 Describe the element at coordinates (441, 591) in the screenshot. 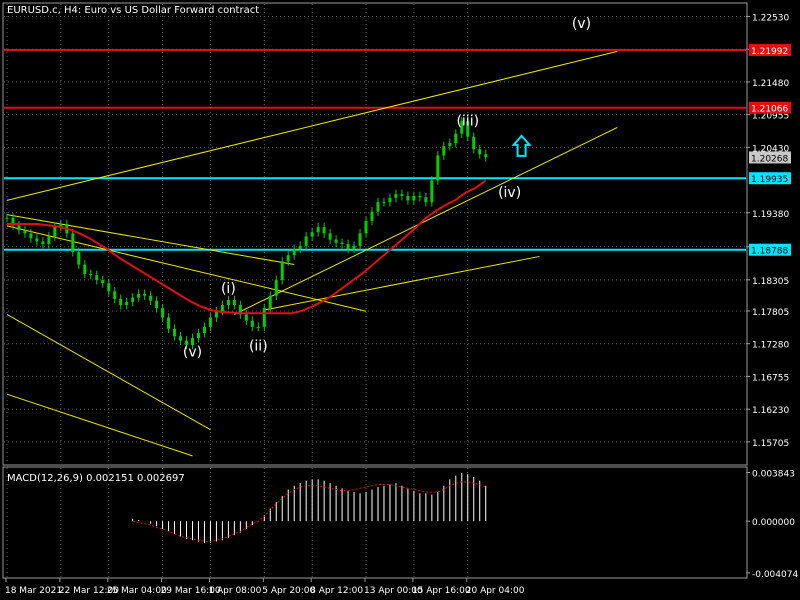

I see `time-tick-label: 15 Apr 16:00` at that location.